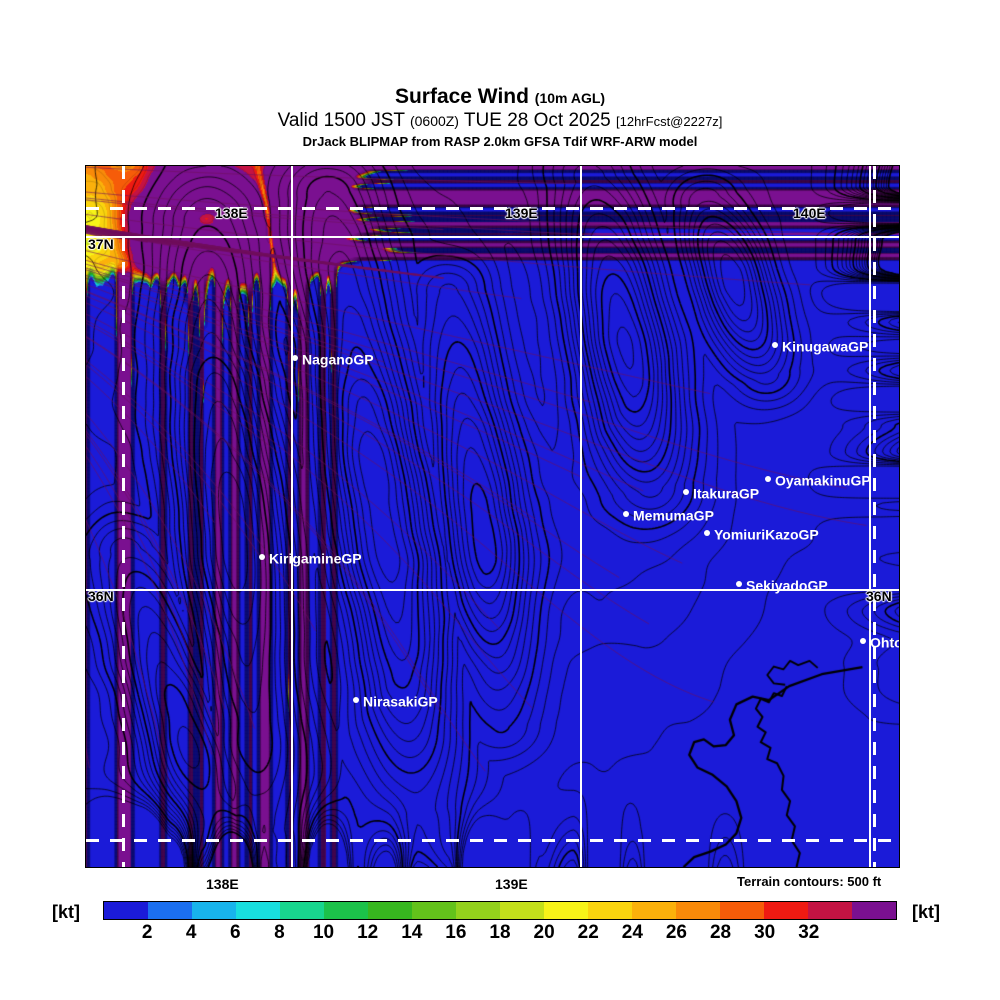  What do you see at coordinates (885, 642) in the screenshot?
I see `station-label: OhtoneGP` at bounding box center [885, 642].